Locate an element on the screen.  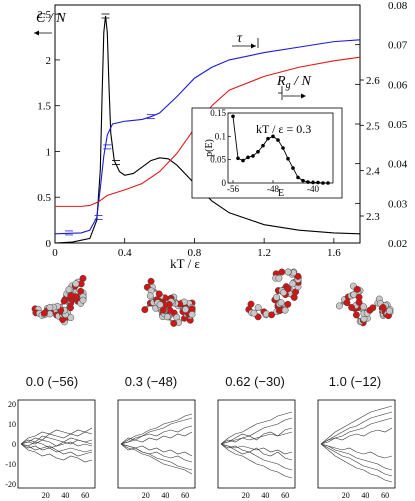
traj-x-tick-label: 60 is located at coordinates (185, 495).